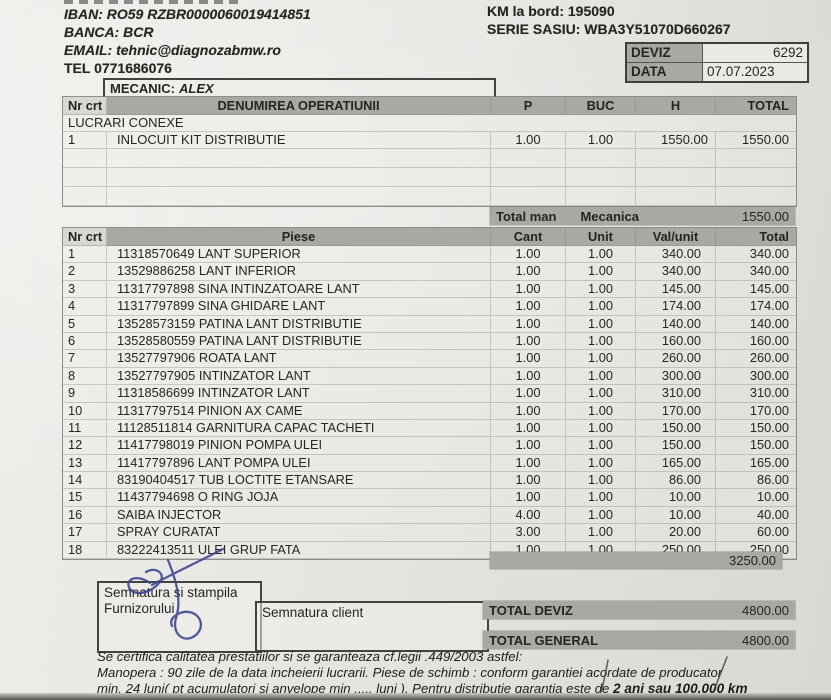  What do you see at coordinates (752, 560) in the screenshot?
I see `parts-total-value: 3250.00` at bounding box center [752, 560].